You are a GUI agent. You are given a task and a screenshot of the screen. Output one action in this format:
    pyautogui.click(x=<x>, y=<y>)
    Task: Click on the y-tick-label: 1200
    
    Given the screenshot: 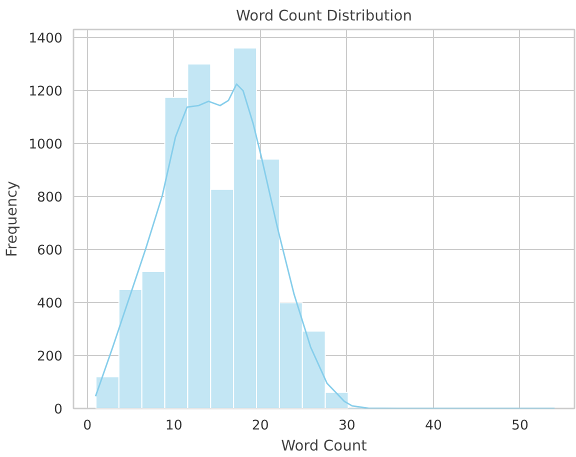 What is the action you would take?
    pyautogui.click(x=45, y=92)
    